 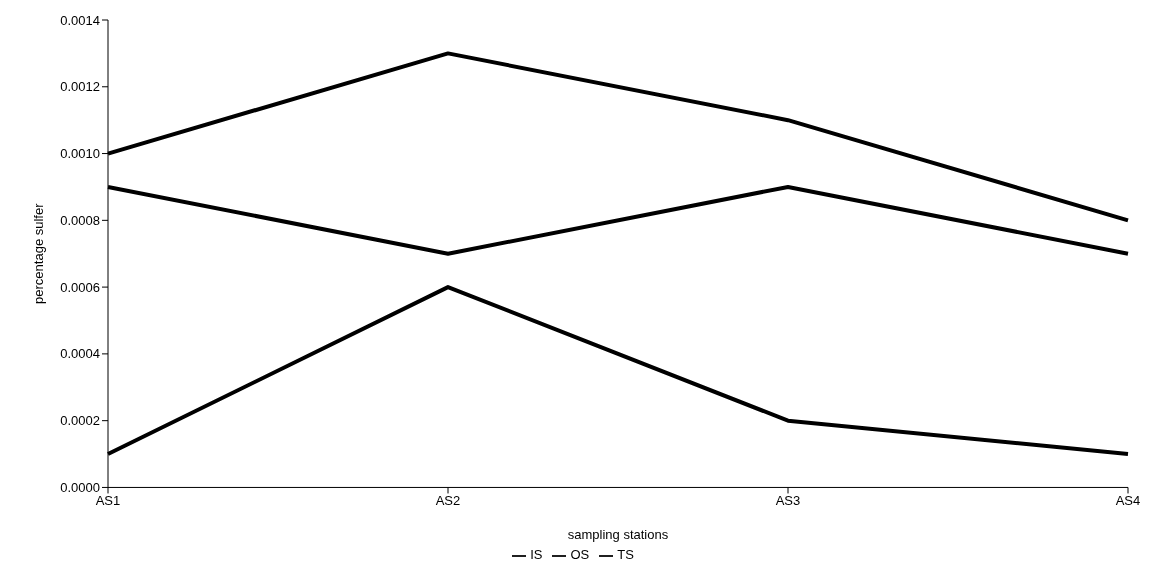 I want to click on y-tick-label: 0.0014, so click(x=80, y=20).